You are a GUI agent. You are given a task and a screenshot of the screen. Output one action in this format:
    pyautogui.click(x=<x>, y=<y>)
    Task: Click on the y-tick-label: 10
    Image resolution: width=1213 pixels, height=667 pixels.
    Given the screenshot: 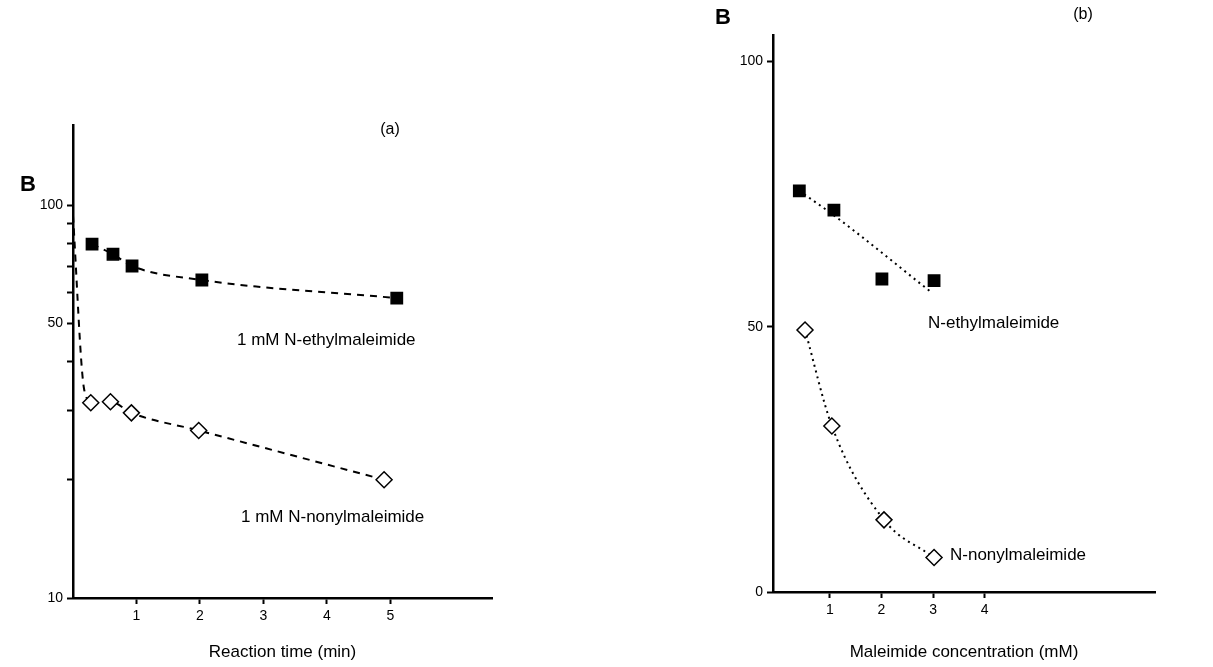 What is the action you would take?
    pyautogui.click(x=55, y=596)
    